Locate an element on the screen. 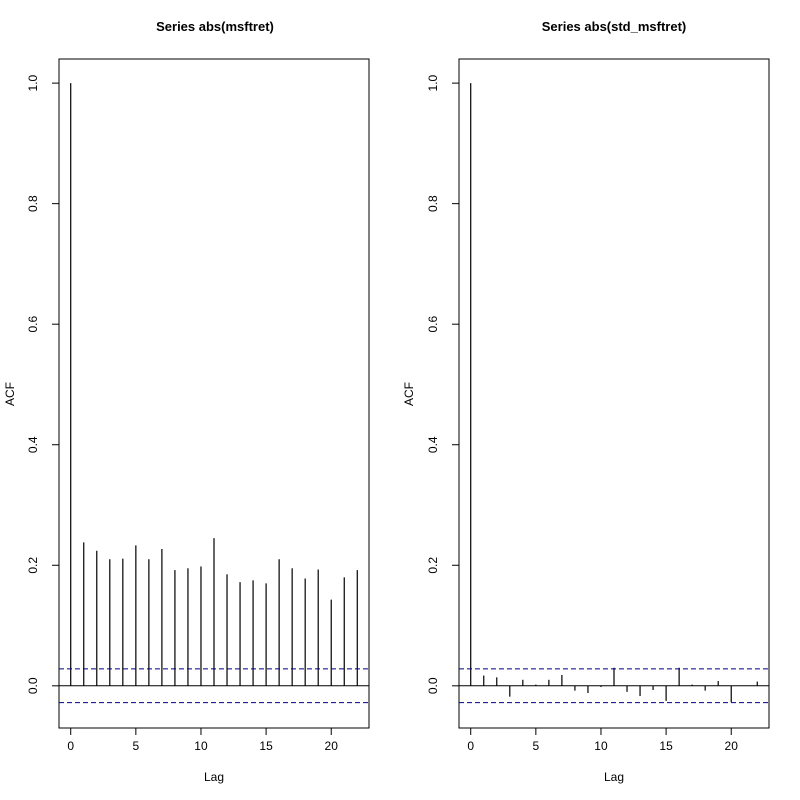  chart-title: Series abs(msftret) is located at coordinates (215, 26).